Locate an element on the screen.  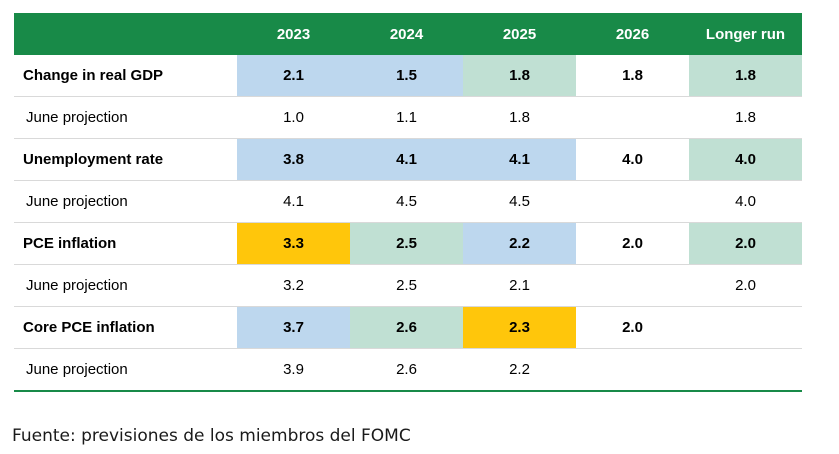
header-row: 2023 2024 2025 2026 Longer run is located at coordinates (408, 34).